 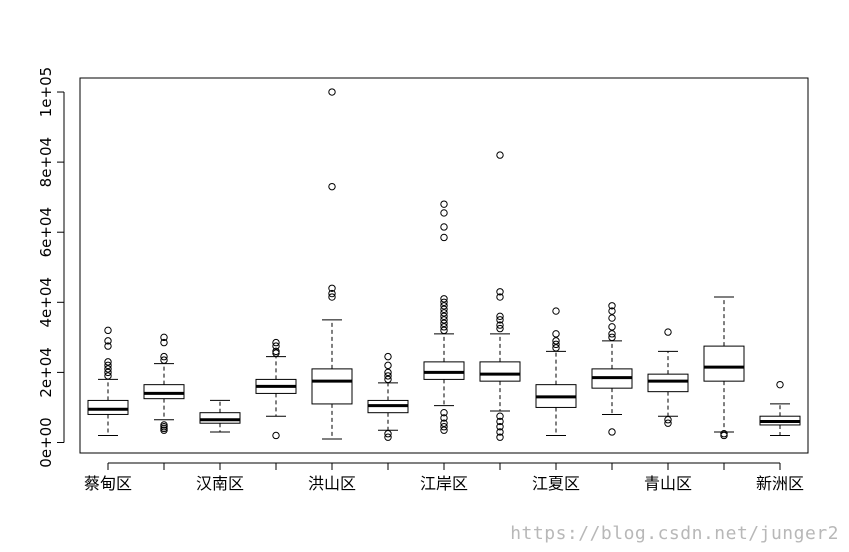 I want to click on x-tick-label-8: 江夏区, so click(x=556, y=483).